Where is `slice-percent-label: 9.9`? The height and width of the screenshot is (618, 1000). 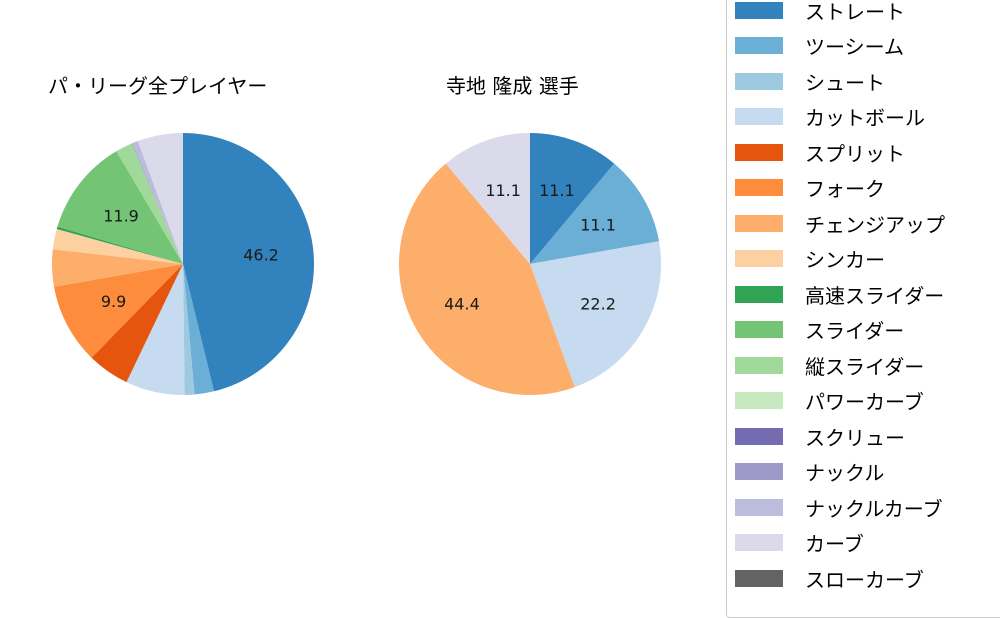 slice-percent-label: 9.9 is located at coordinates (113, 301).